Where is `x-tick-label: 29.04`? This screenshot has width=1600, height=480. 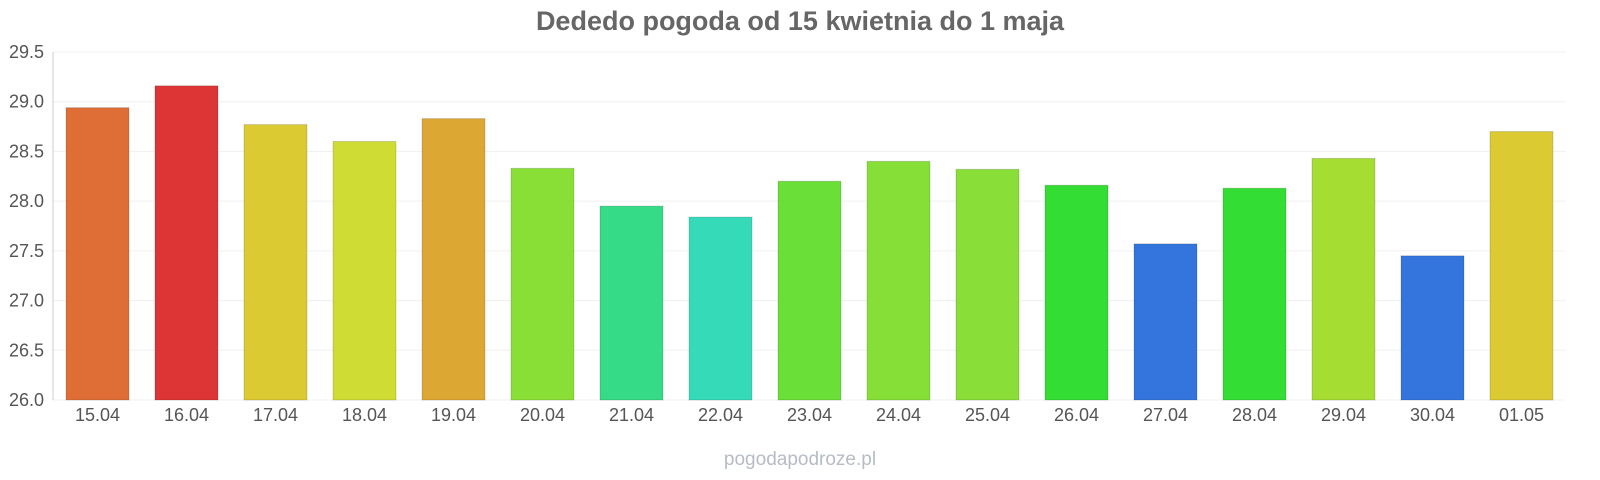
x-tick-label: 29.04 is located at coordinates (1343, 415).